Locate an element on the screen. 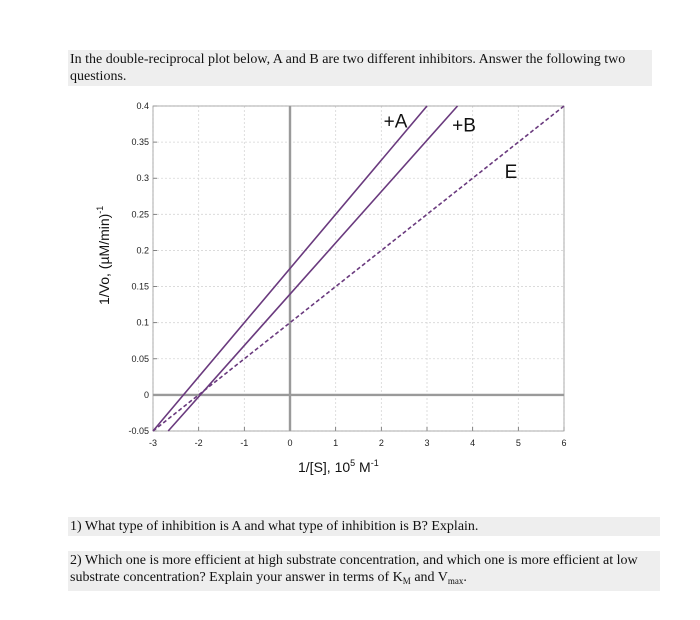 This screenshot has height=620, width=700. annotation-e: E is located at coordinates (511, 172).